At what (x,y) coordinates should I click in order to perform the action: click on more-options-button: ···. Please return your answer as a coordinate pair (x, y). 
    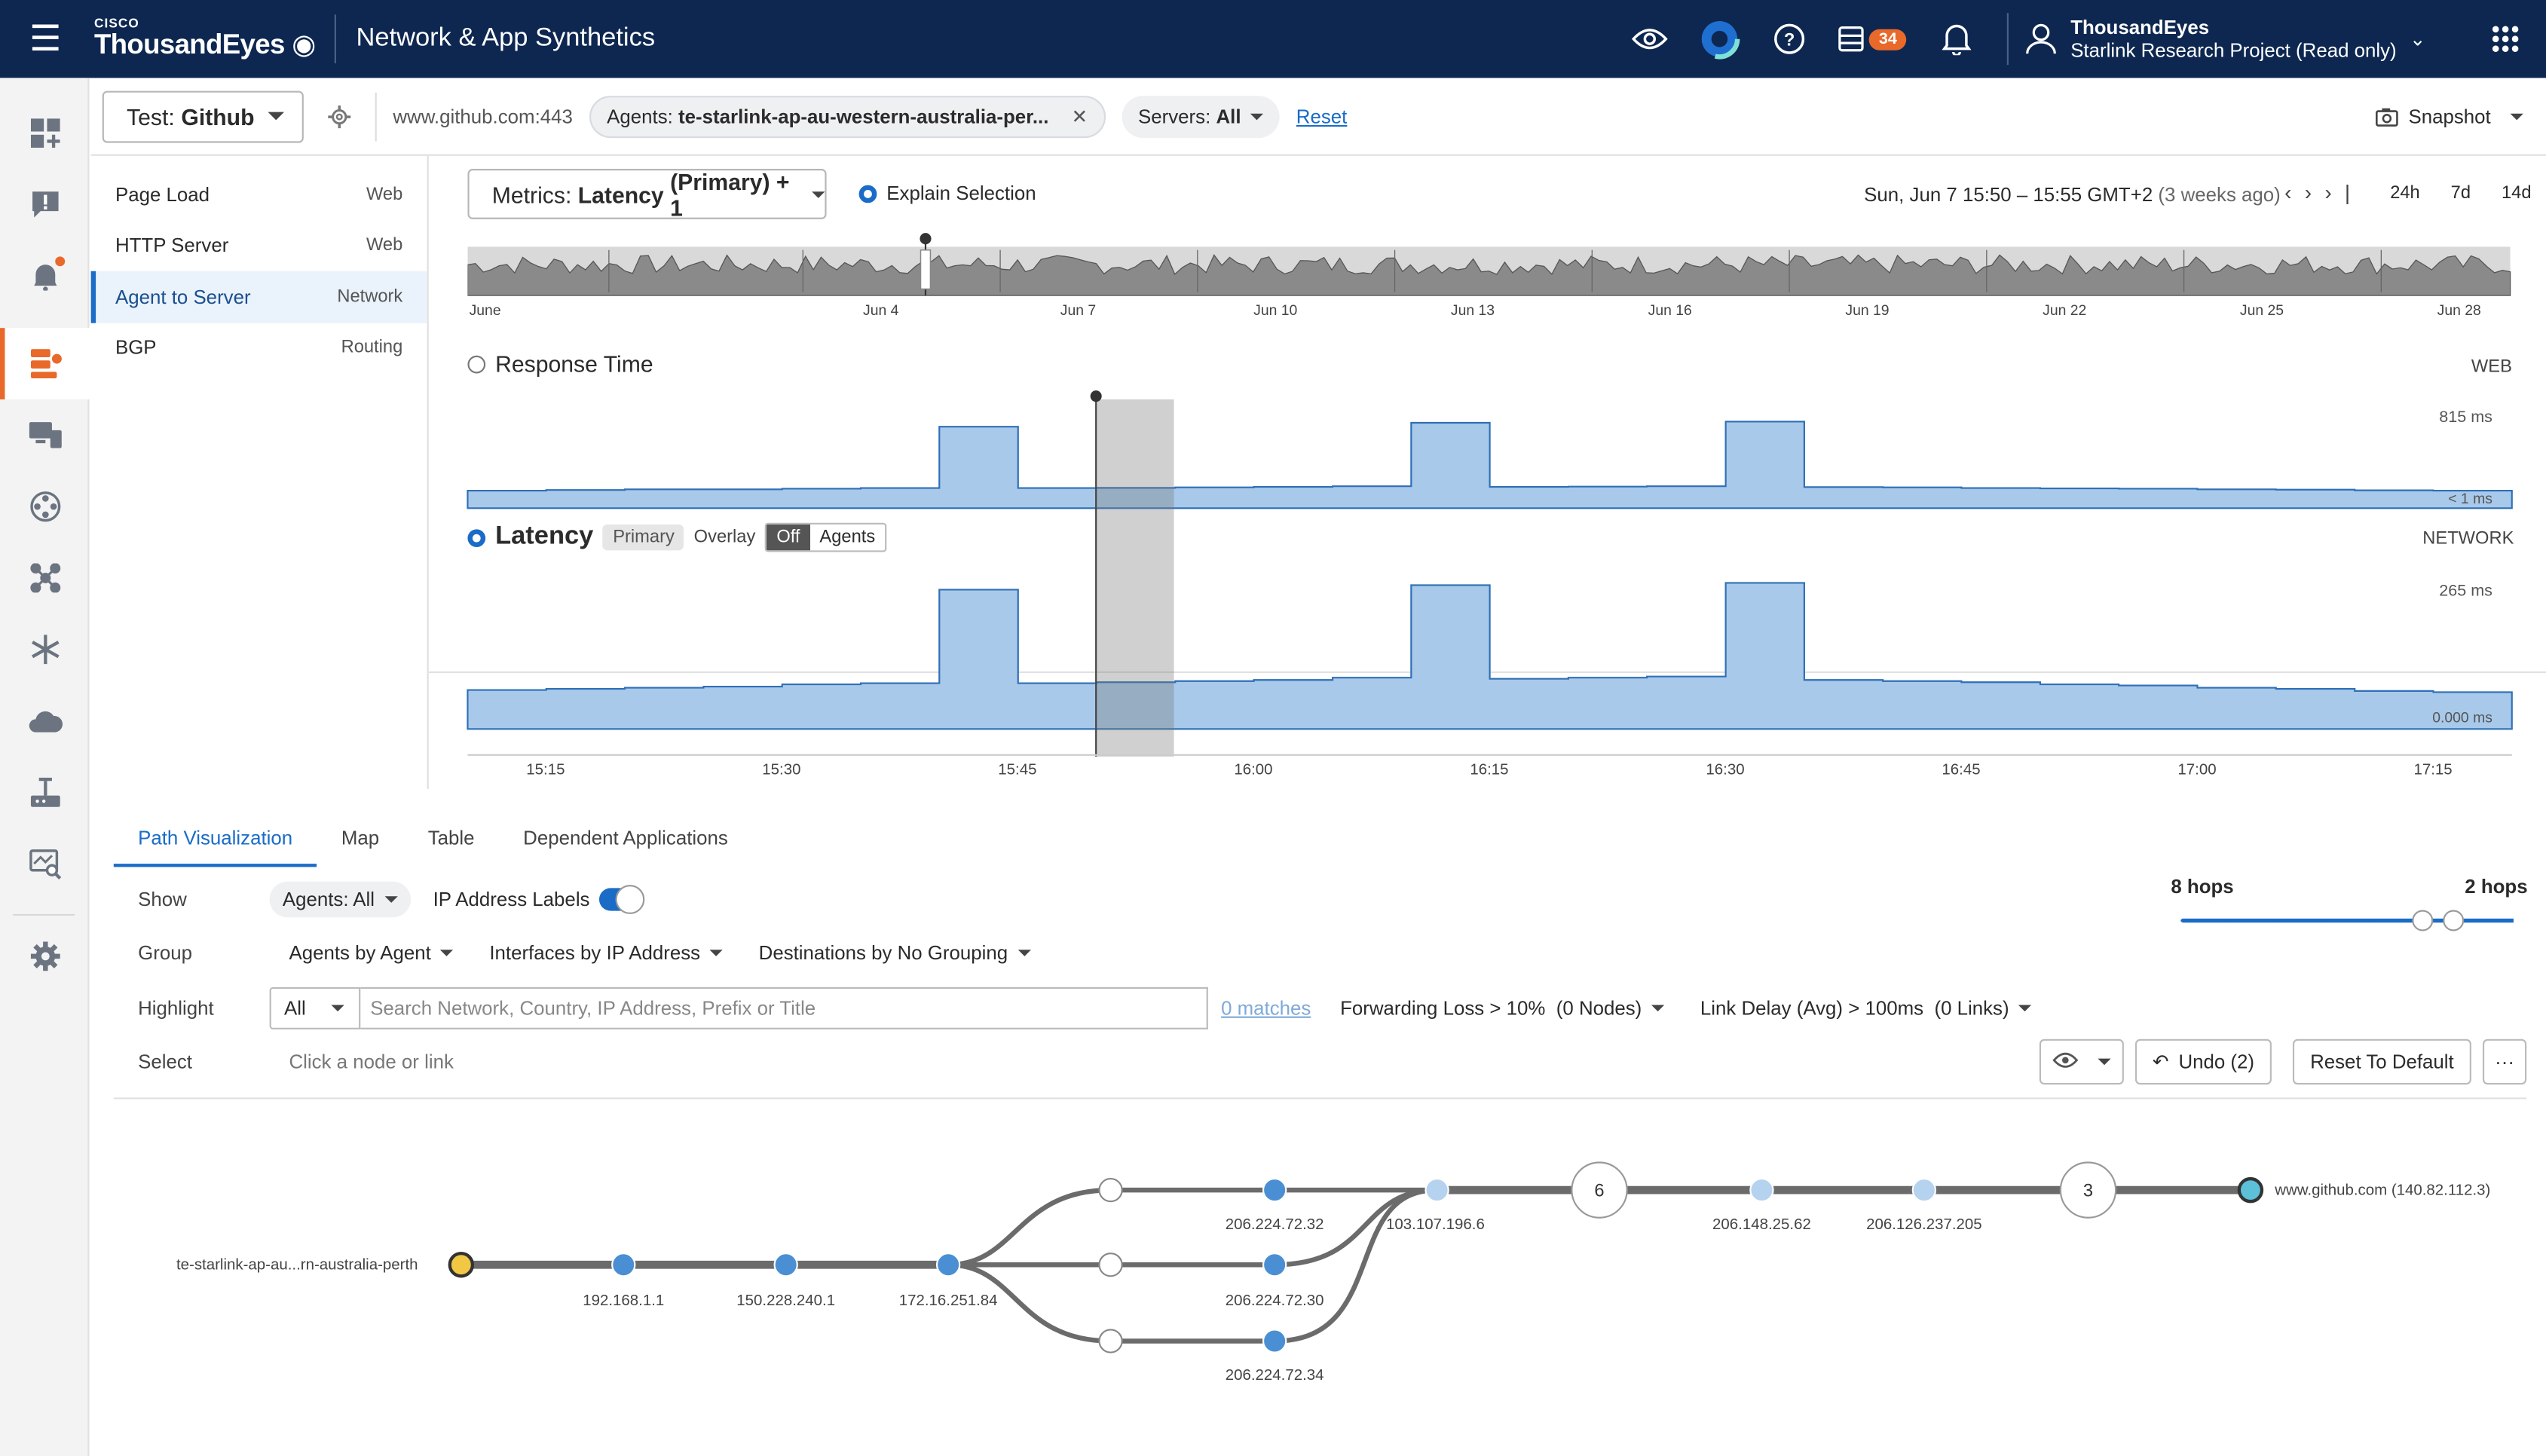
    Looking at the image, I should click on (2504, 1061).